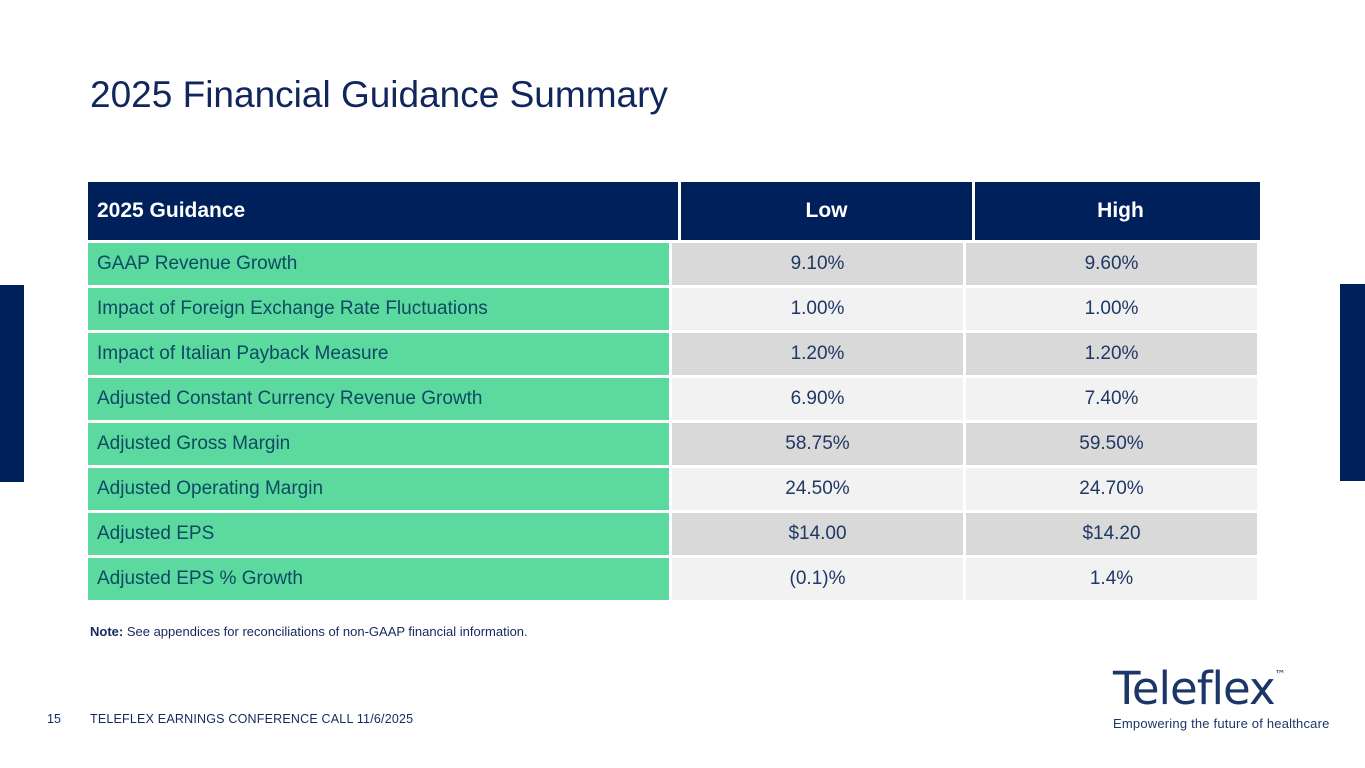 The width and height of the screenshot is (1365, 768). What do you see at coordinates (1111, 264) in the screenshot?
I see `row-high-value: 9.60%` at bounding box center [1111, 264].